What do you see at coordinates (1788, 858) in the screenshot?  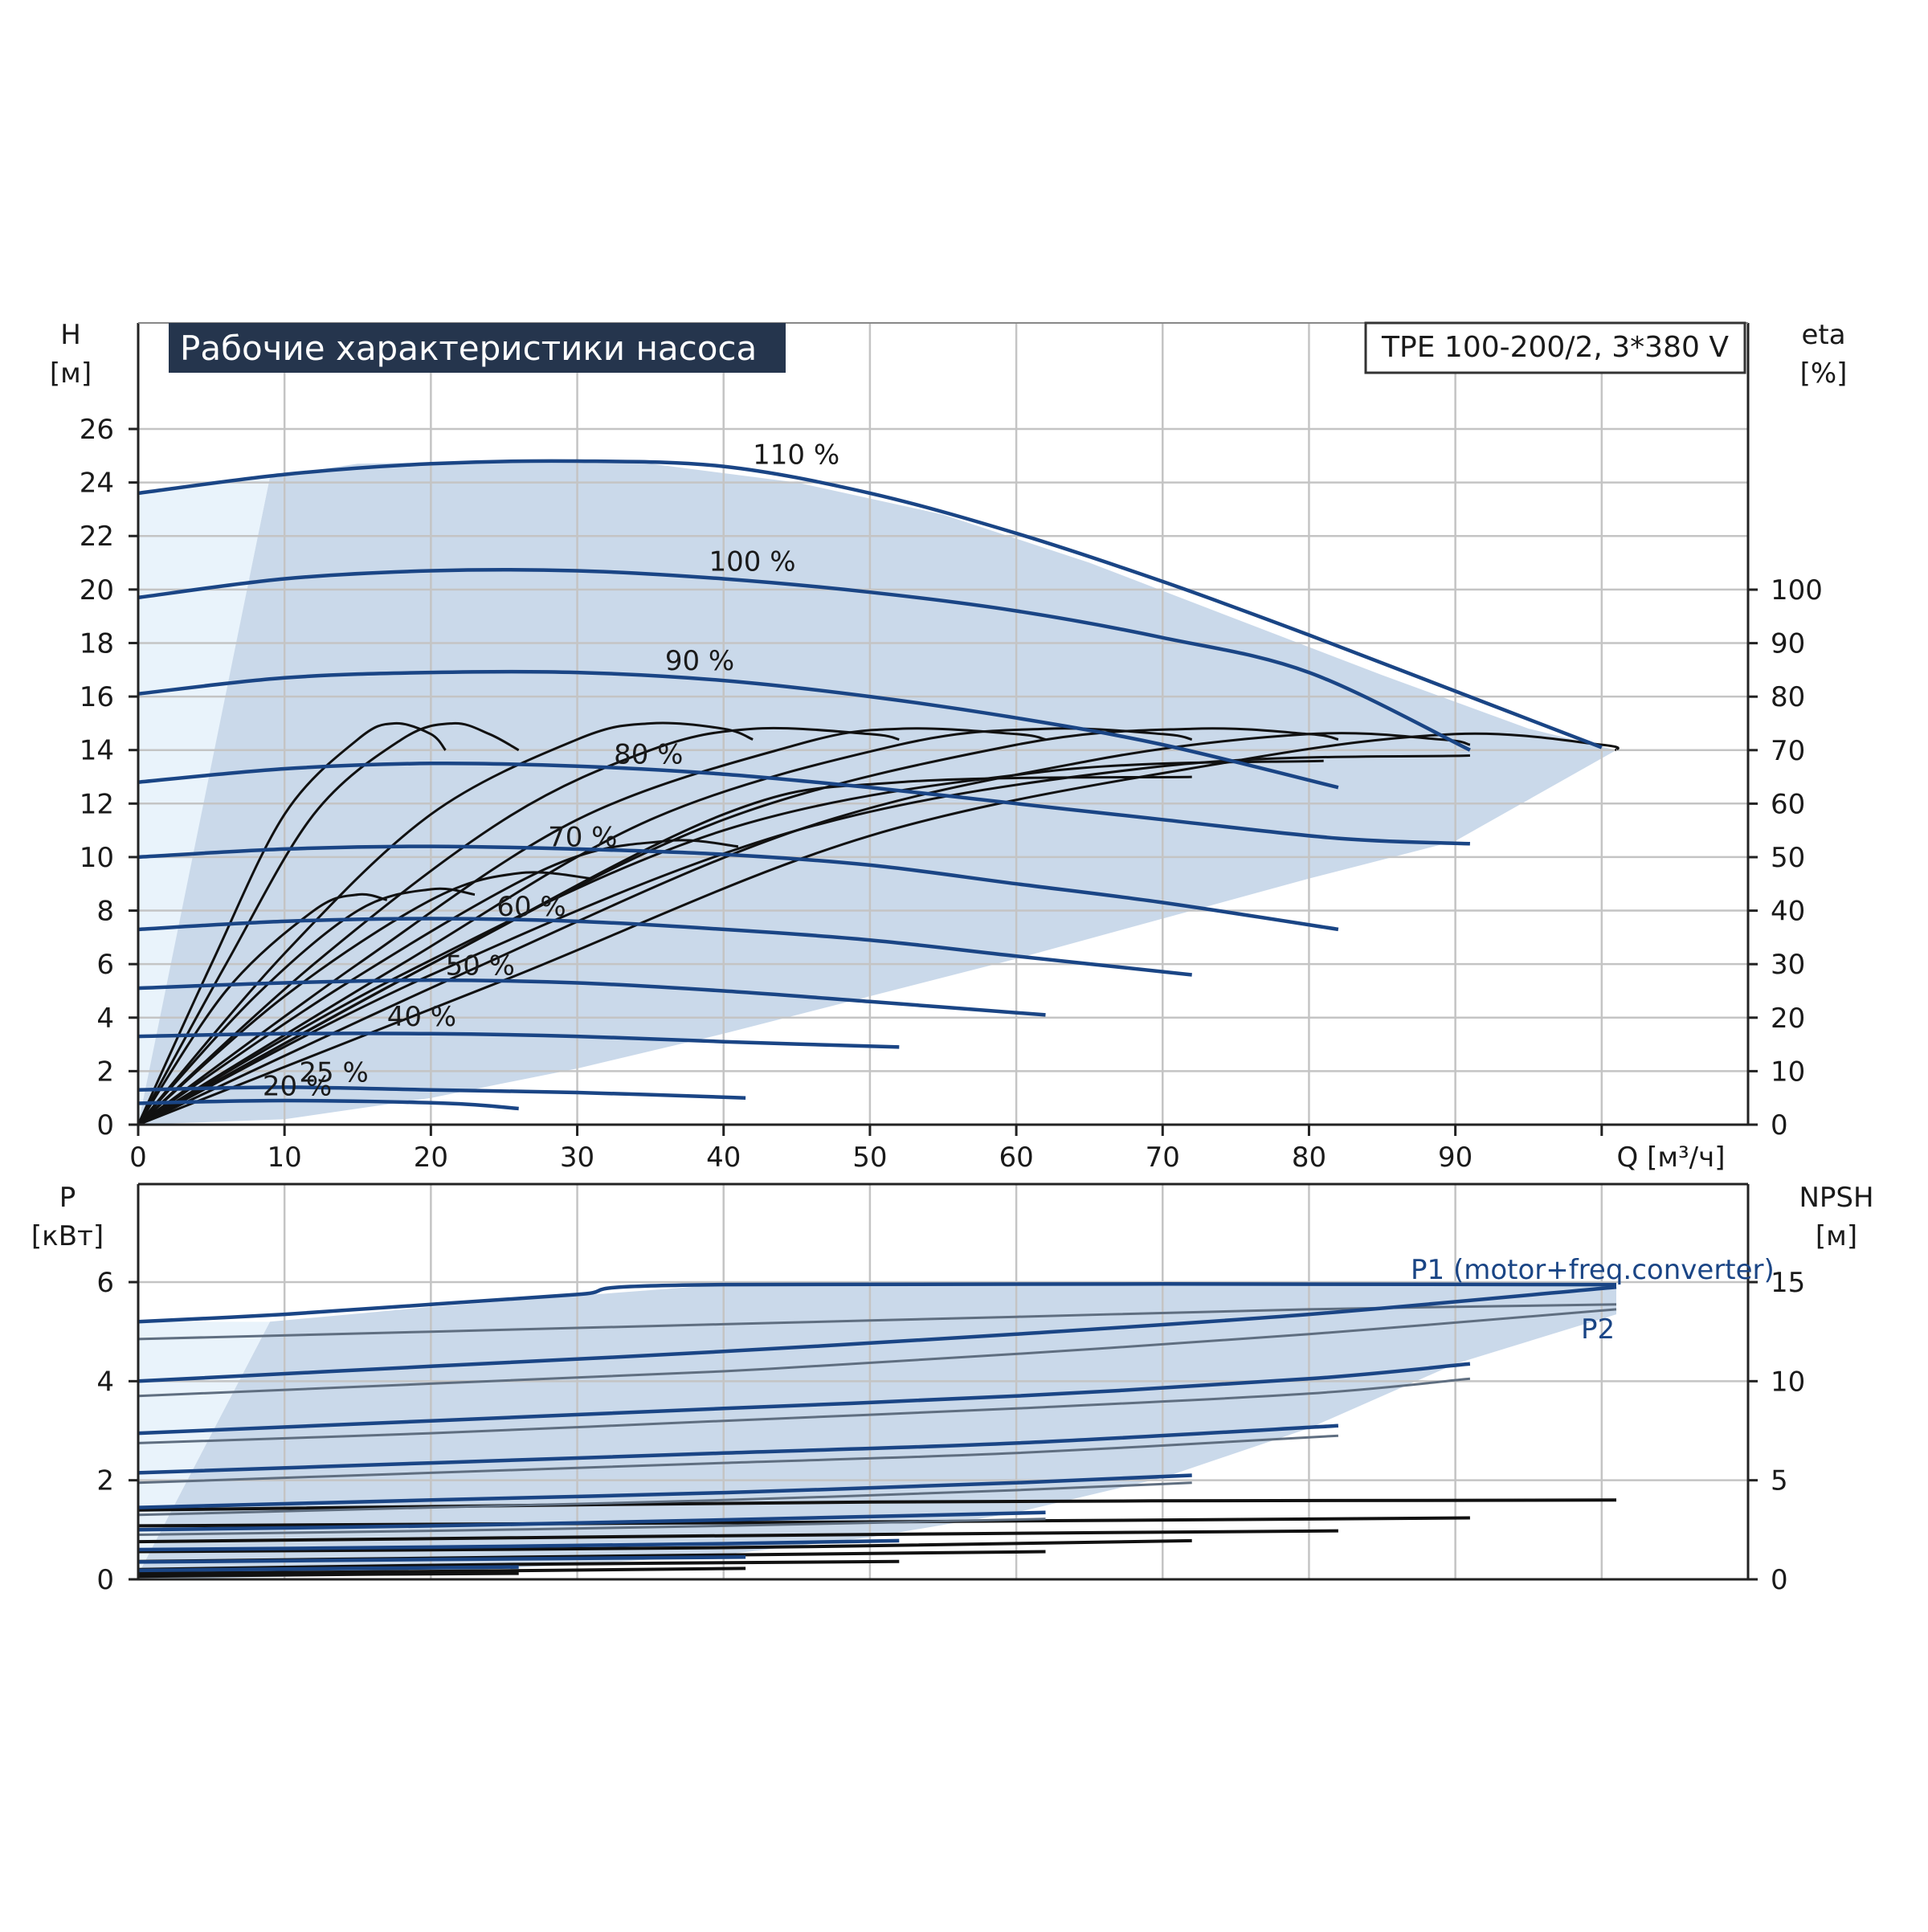 I see `y2-tick-label: 50` at bounding box center [1788, 858].